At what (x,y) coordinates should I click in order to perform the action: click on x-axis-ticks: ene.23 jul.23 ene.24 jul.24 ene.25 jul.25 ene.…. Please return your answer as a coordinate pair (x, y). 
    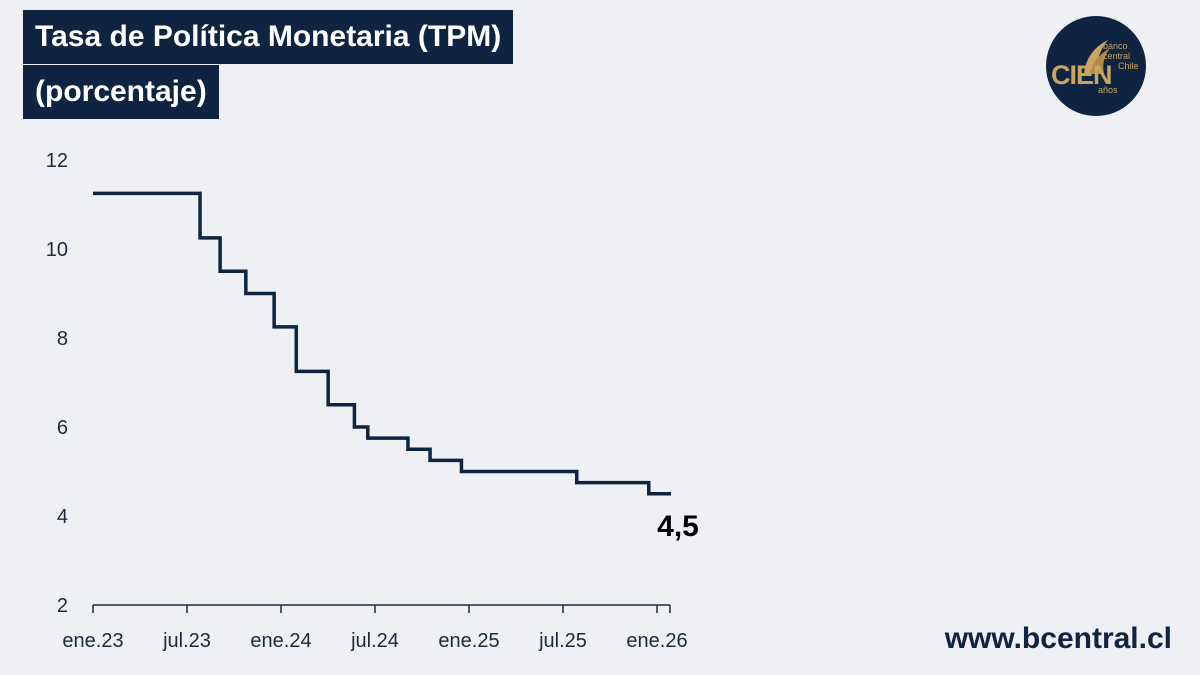
    Looking at the image, I should click on (375, 628).